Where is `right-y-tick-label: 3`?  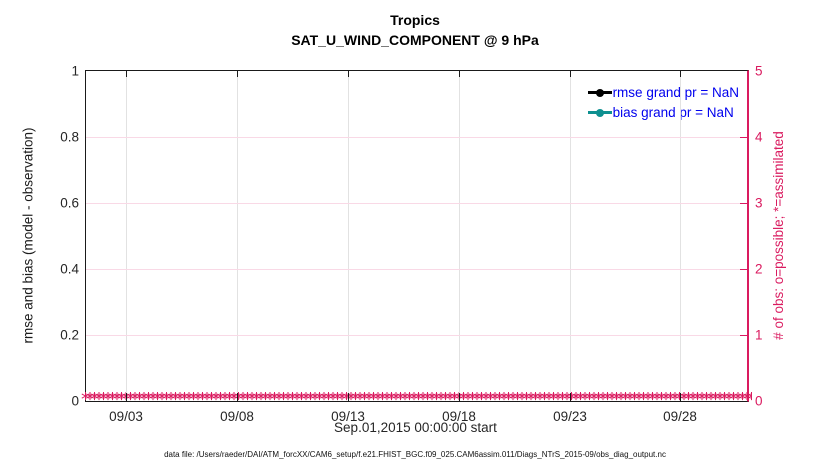
right-y-tick-label: 3 is located at coordinates (759, 203).